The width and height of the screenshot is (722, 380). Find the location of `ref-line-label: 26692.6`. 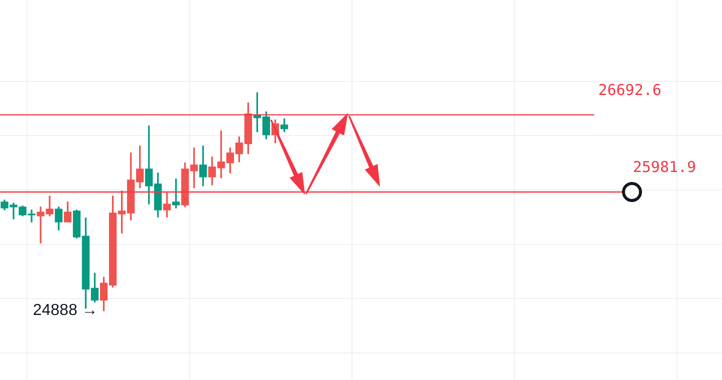

ref-line-label: 26692.6 is located at coordinates (630, 89).